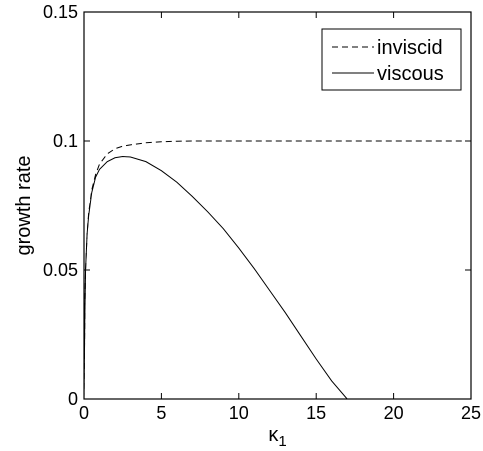  What do you see at coordinates (73, 399) in the screenshot?
I see `y-tick-label: 0` at bounding box center [73, 399].